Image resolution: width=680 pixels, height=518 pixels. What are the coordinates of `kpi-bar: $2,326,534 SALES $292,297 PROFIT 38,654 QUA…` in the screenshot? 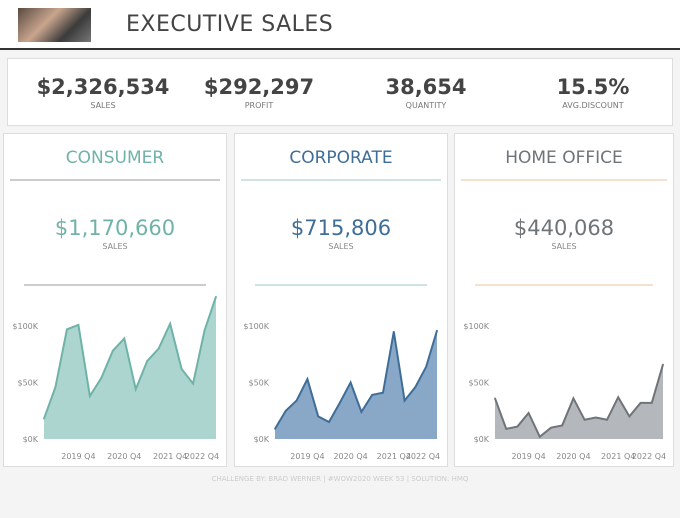 It's located at (340, 92).